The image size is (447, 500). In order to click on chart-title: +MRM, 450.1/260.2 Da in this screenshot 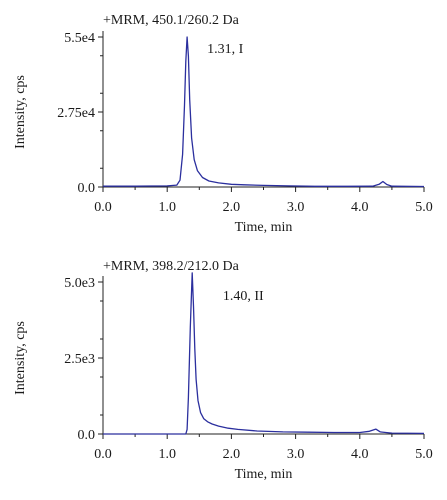, I will do `click(171, 20)`.